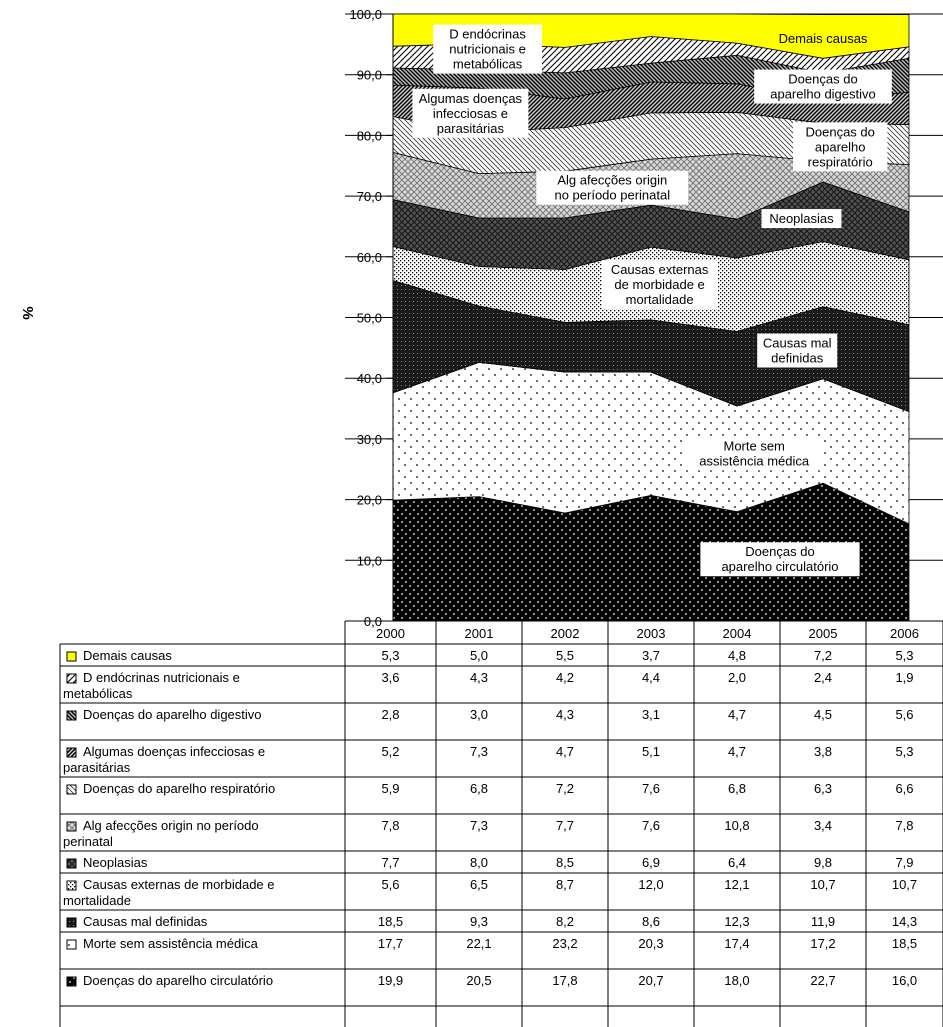 The image size is (943, 1027). I want to click on y-tick-label: 0,0, so click(373, 621).